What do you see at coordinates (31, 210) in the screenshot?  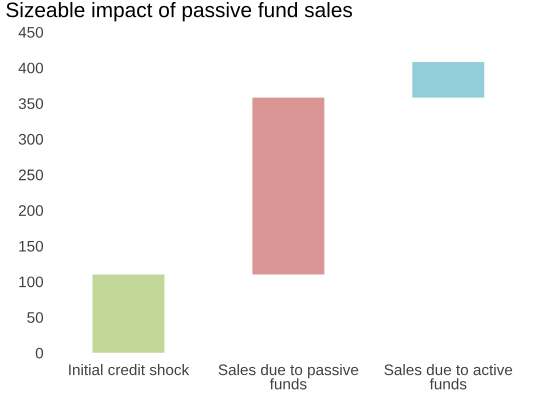 I see `y-tick-label: 200` at bounding box center [31, 210].